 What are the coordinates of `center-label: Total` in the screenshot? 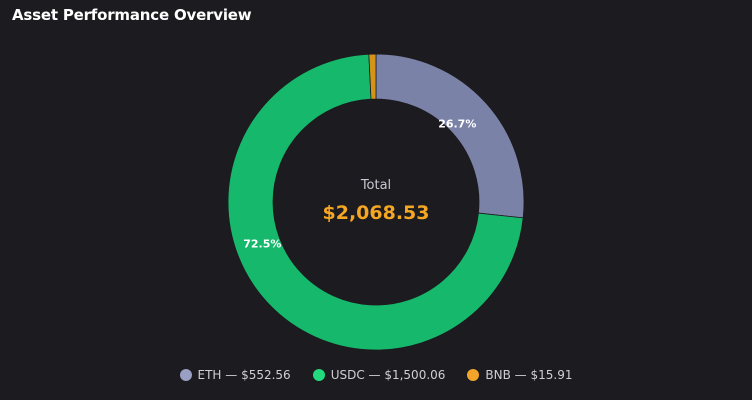 It's located at (375, 185).